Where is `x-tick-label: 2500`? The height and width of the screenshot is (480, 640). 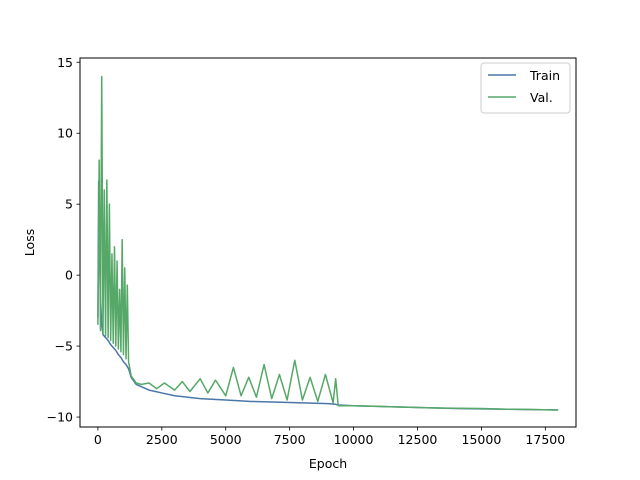
x-tick-label: 2500 is located at coordinates (162, 439).